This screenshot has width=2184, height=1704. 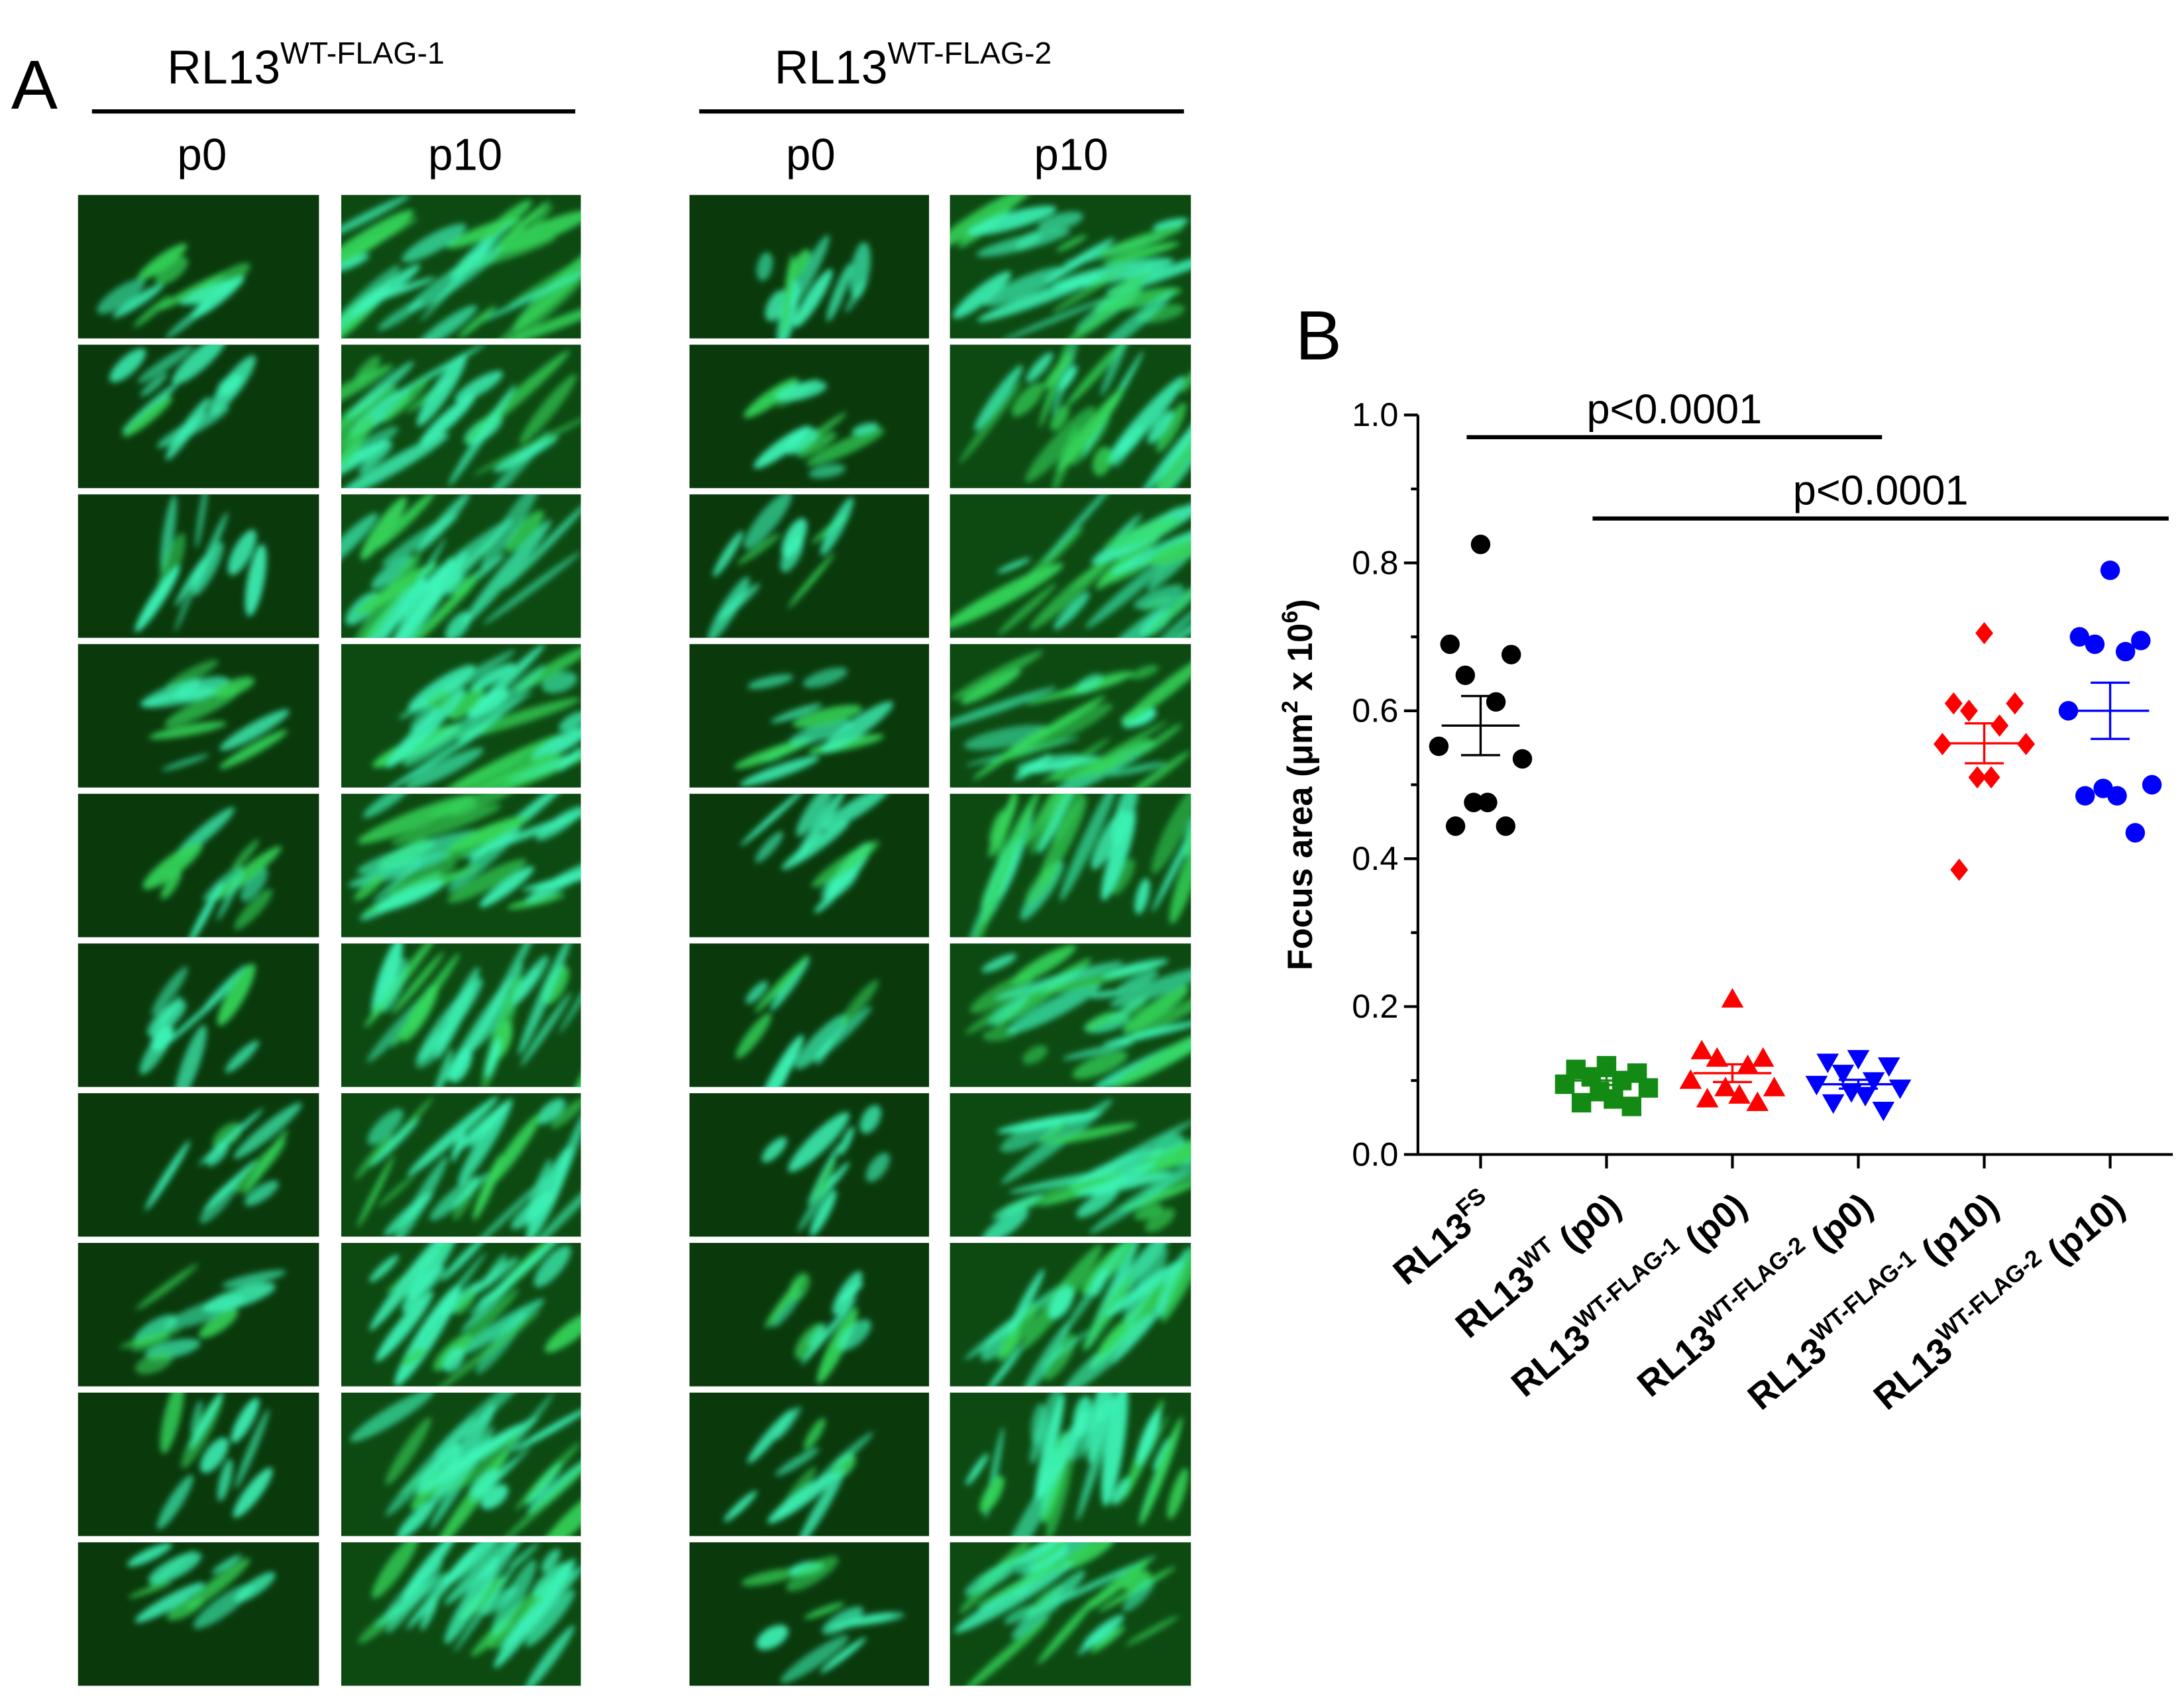 I want to click on sem-bar, so click(x=1733, y=1073).